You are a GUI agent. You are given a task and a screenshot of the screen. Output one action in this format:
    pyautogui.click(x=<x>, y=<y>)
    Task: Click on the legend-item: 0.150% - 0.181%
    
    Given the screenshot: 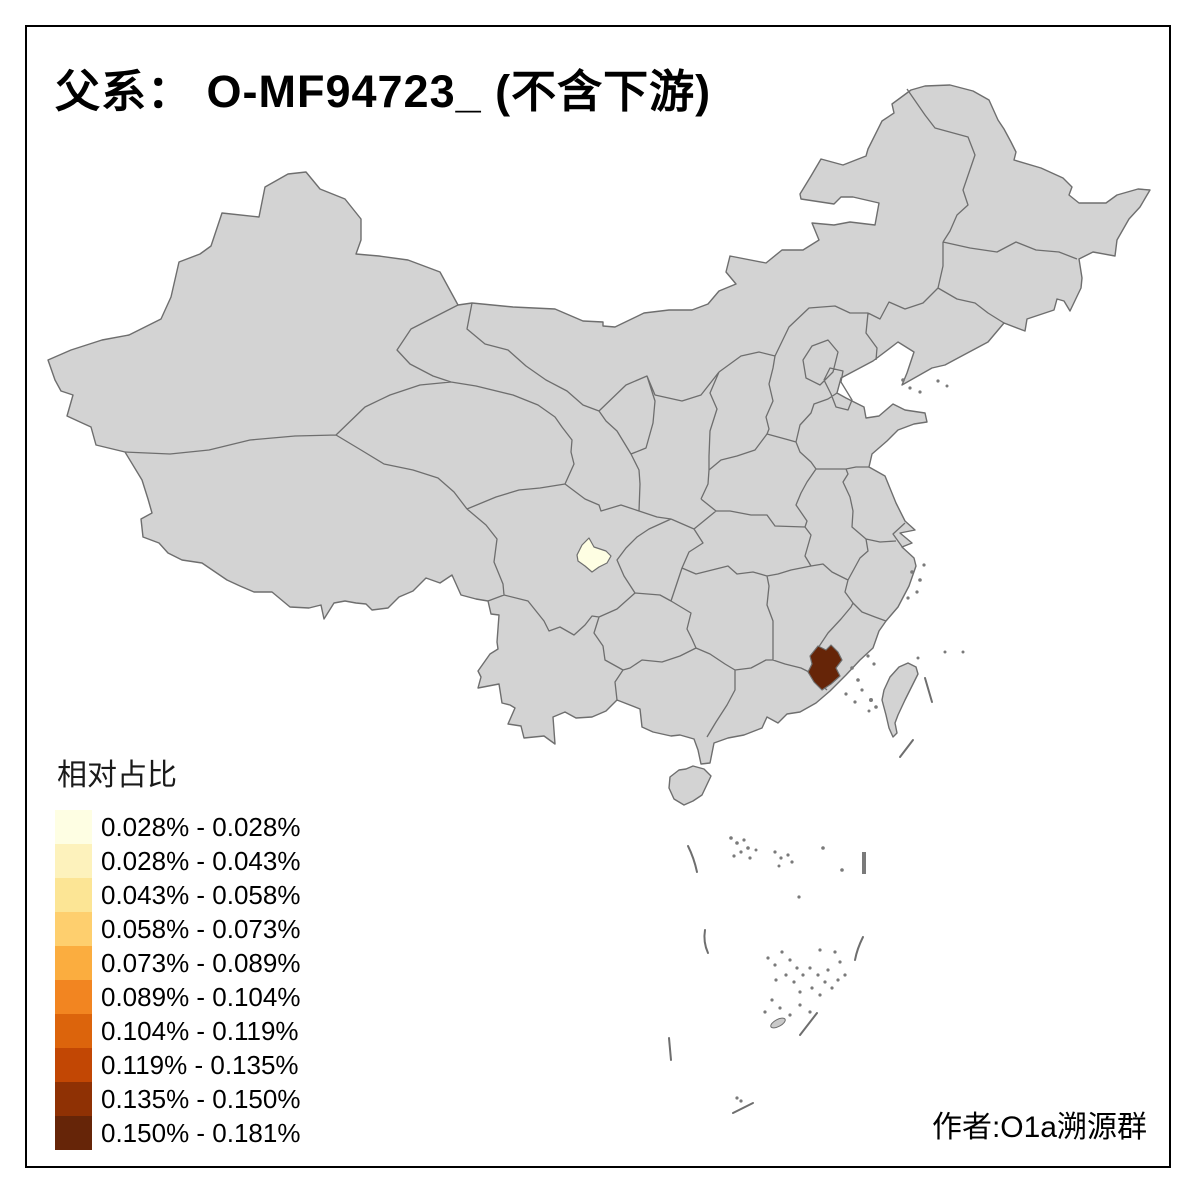 What is the action you would take?
    pyautogui.click(x=177, y=1133)
    